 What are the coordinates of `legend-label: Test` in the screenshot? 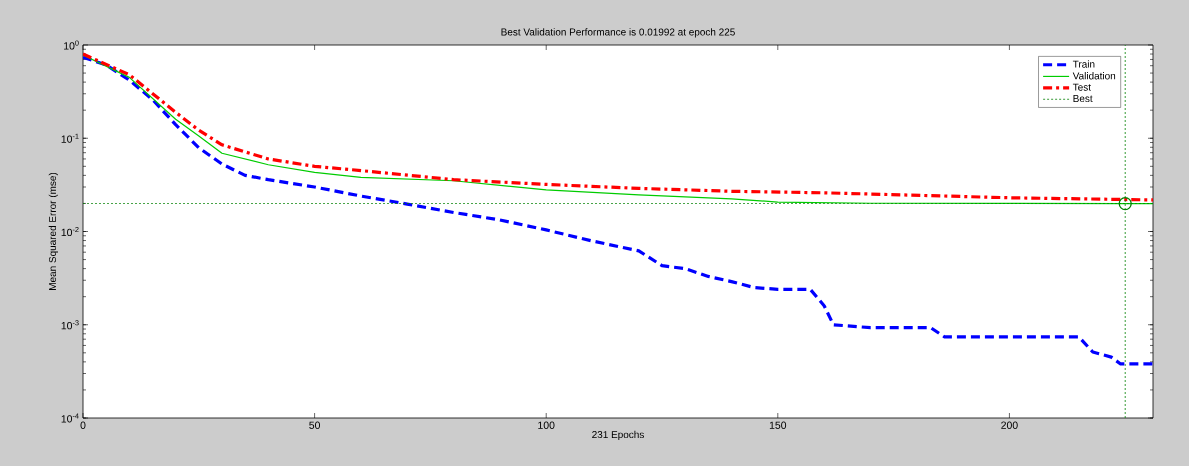 It's located at (1081, 87).